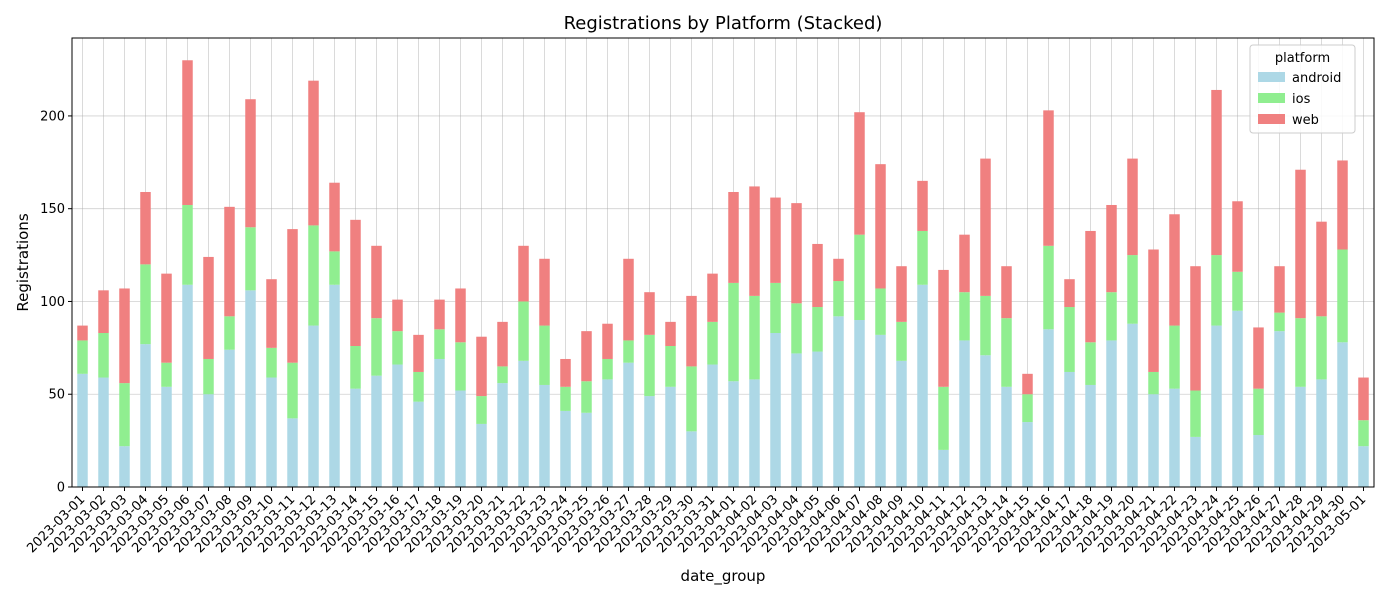 This screenshot has width=1400, height=600. I want to click on legend-title: platform, so click(1302, 58).